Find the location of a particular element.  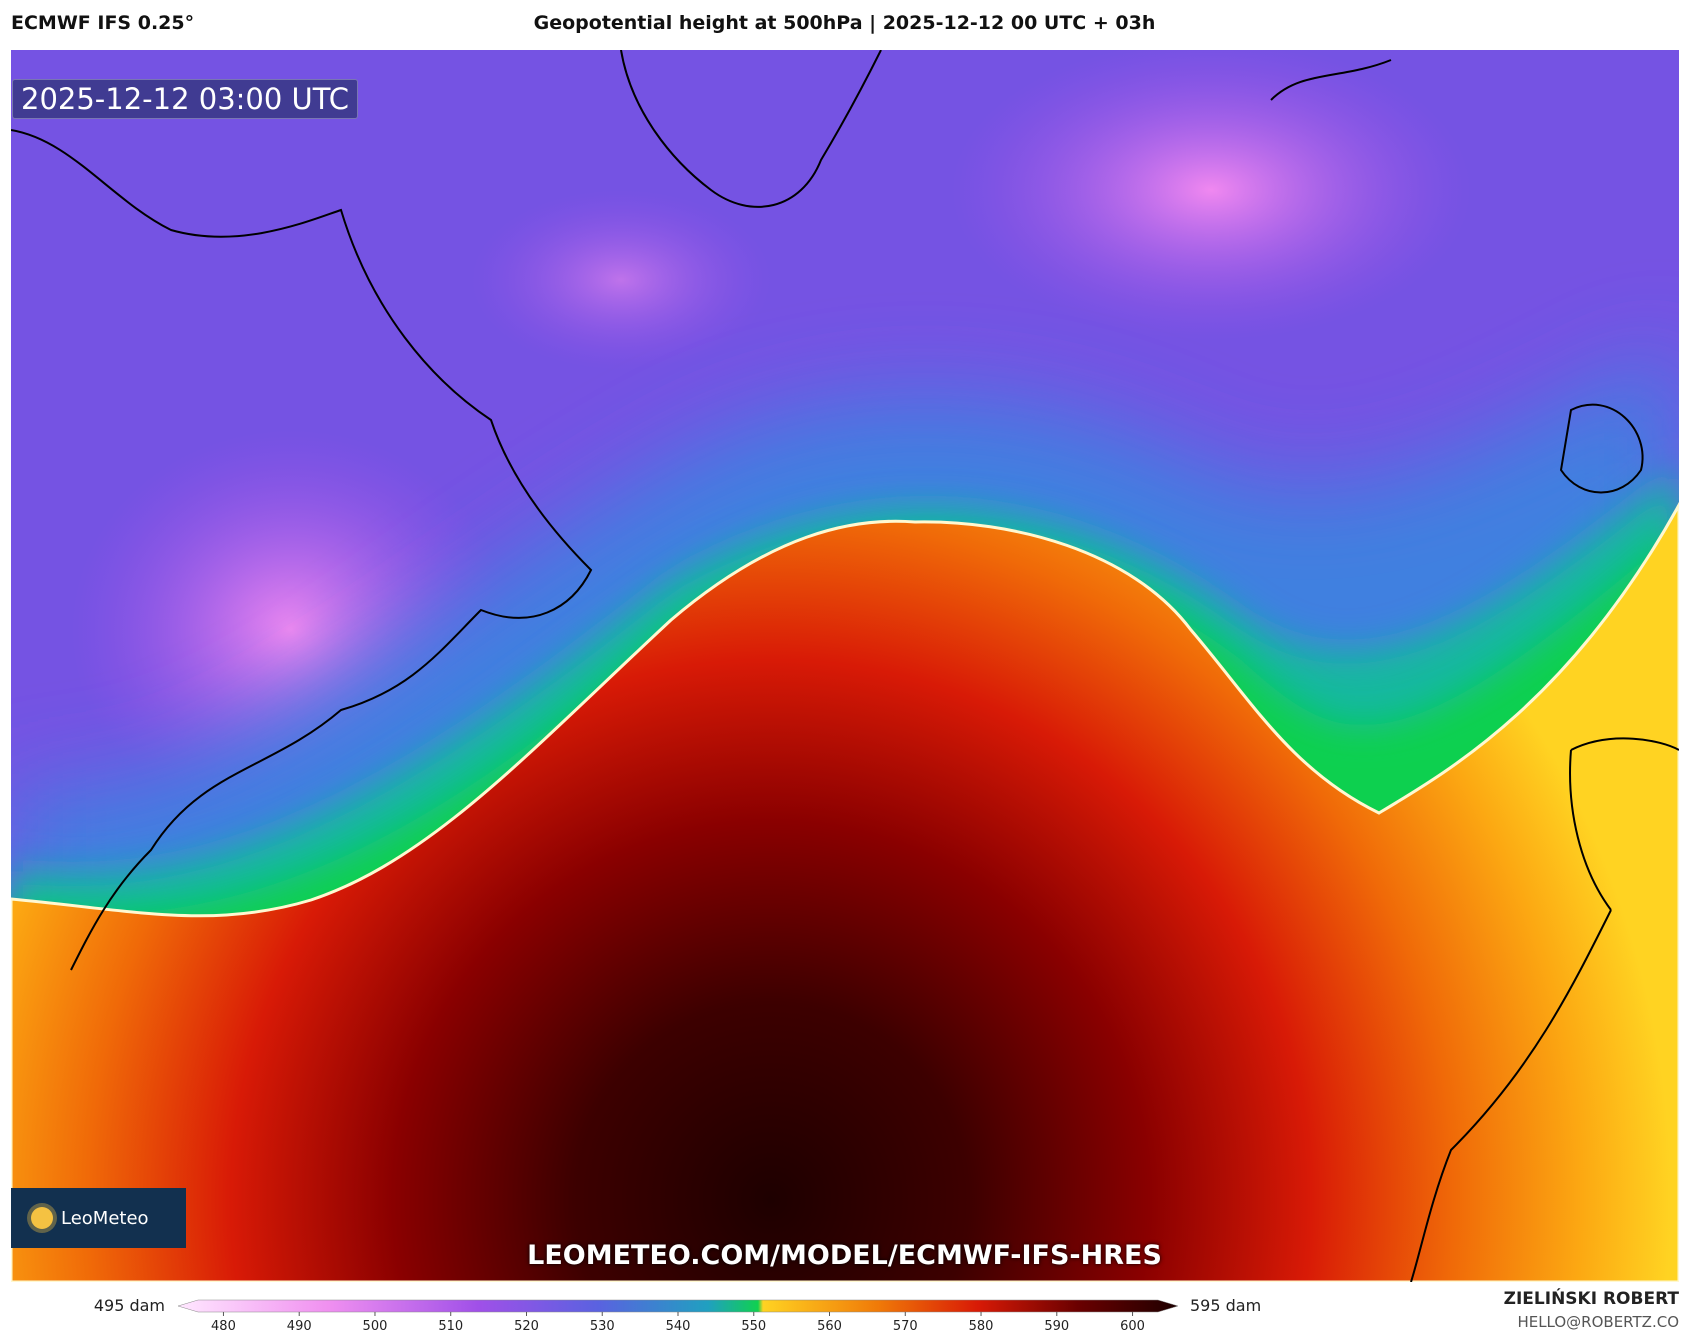

logo: LeoMeteo is located at coordinates (98, 1218).